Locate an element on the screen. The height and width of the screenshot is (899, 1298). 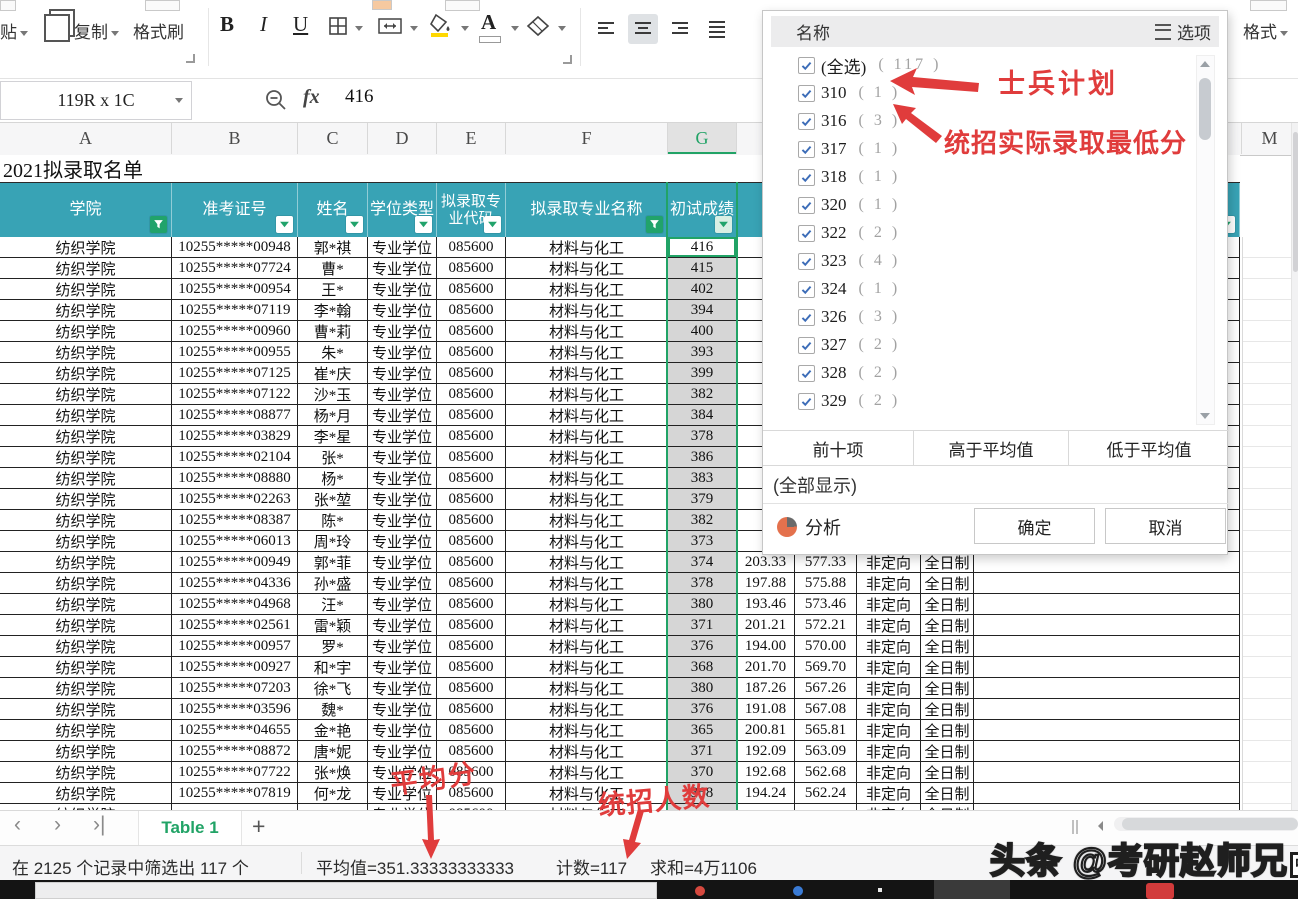
filter-list-item: 316 ( 3 ) is located at coordinates (980, 121).